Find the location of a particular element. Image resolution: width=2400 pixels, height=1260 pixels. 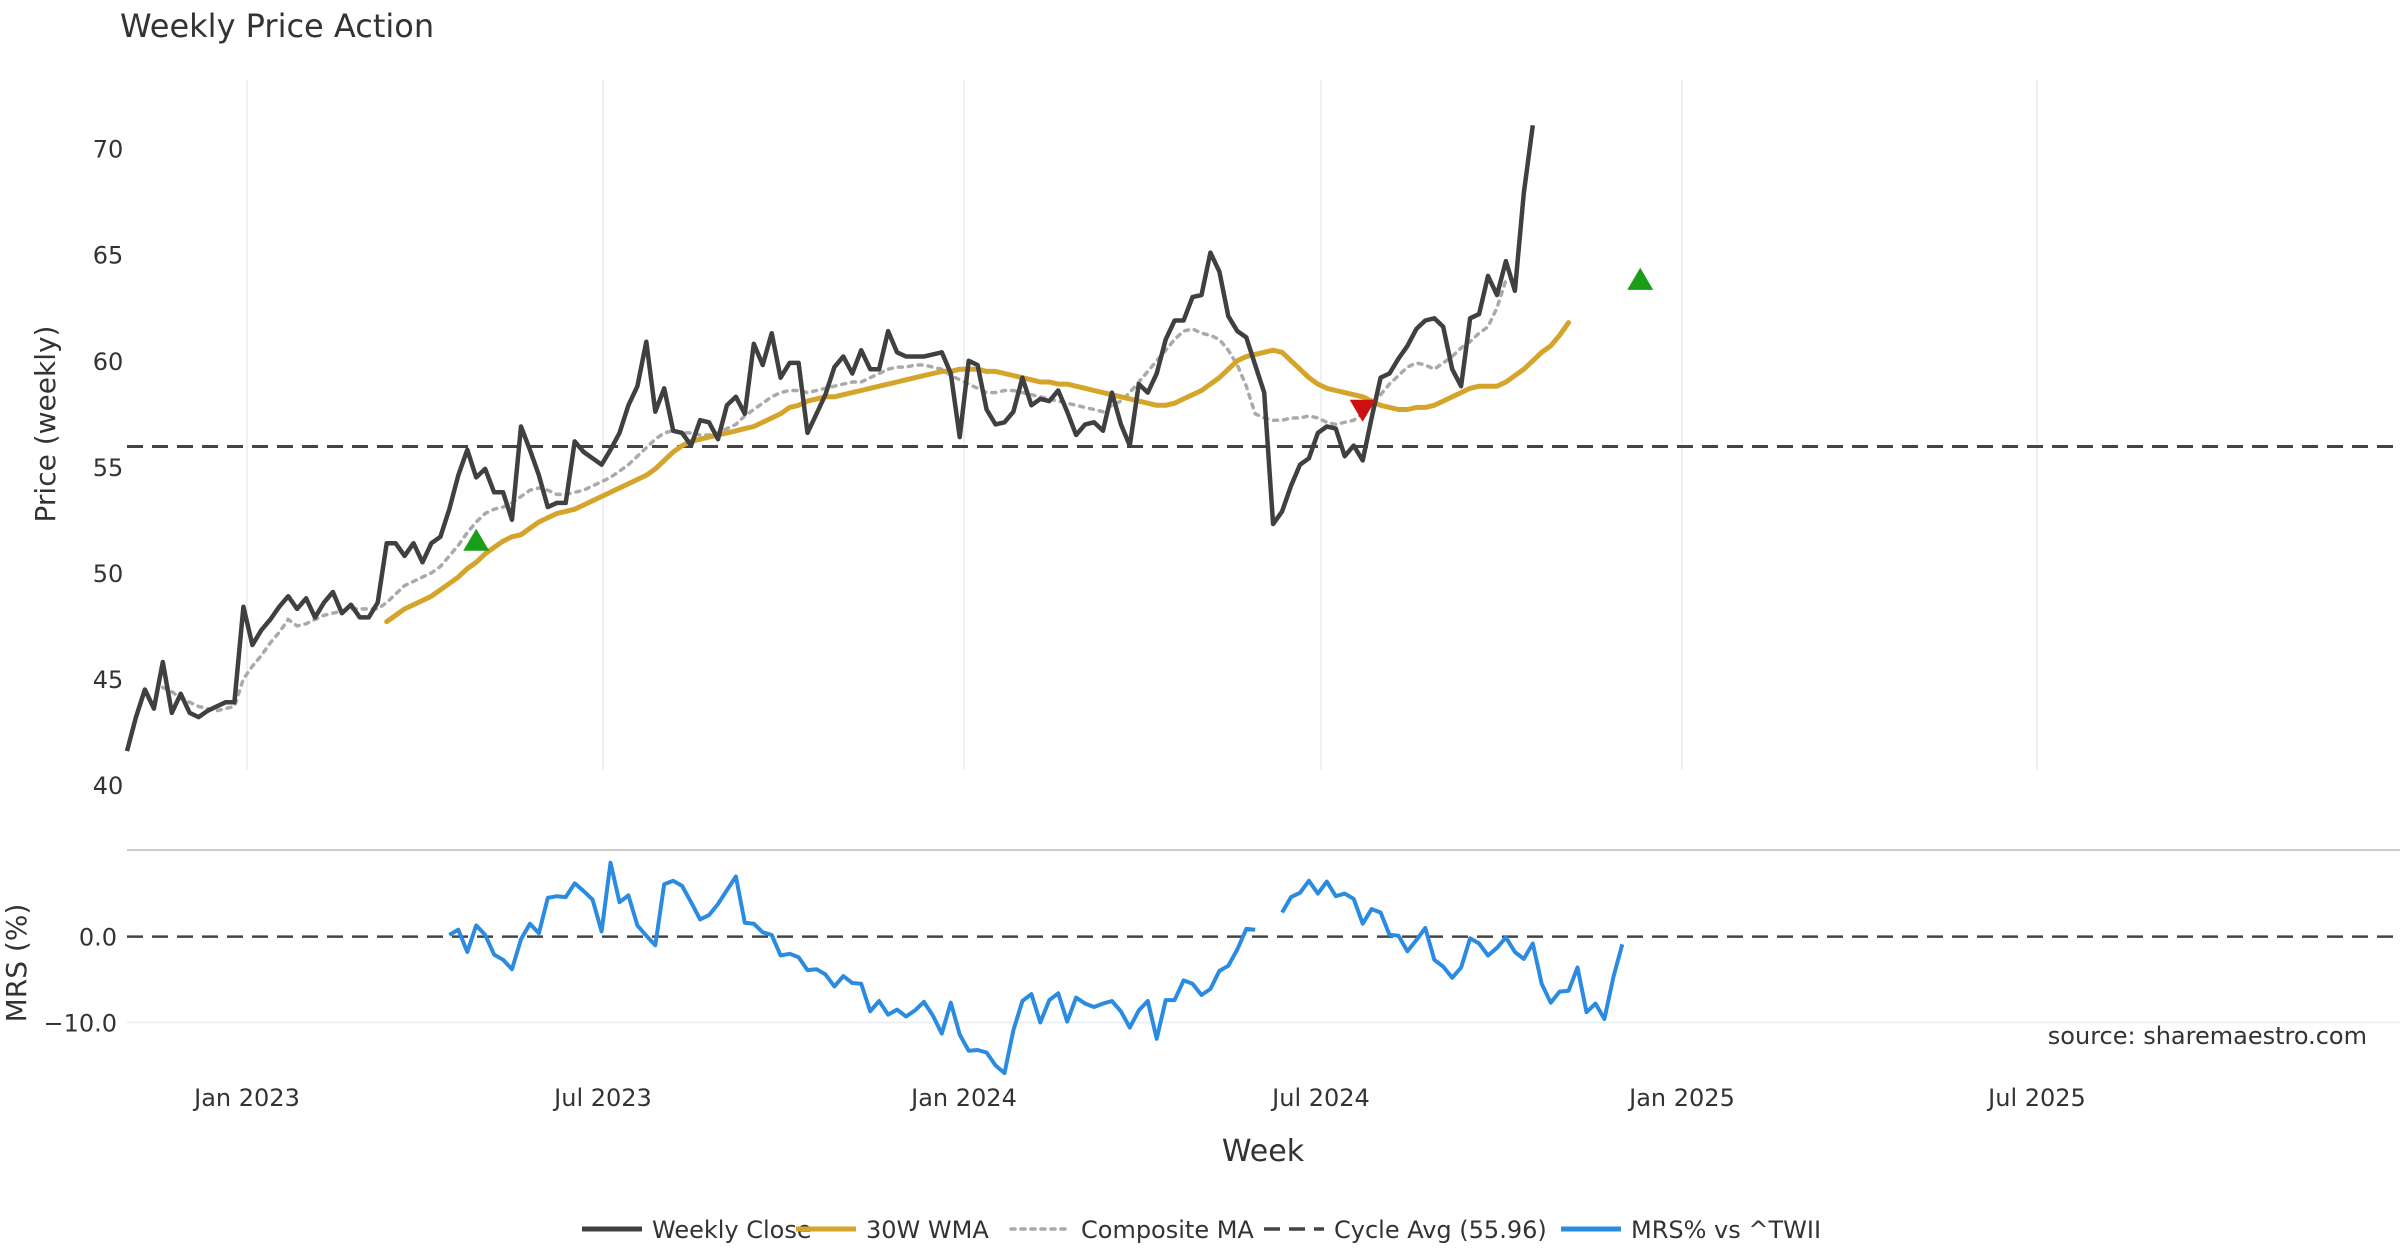

legend-item: Weekly Close is located at coordinates (697, 1230).